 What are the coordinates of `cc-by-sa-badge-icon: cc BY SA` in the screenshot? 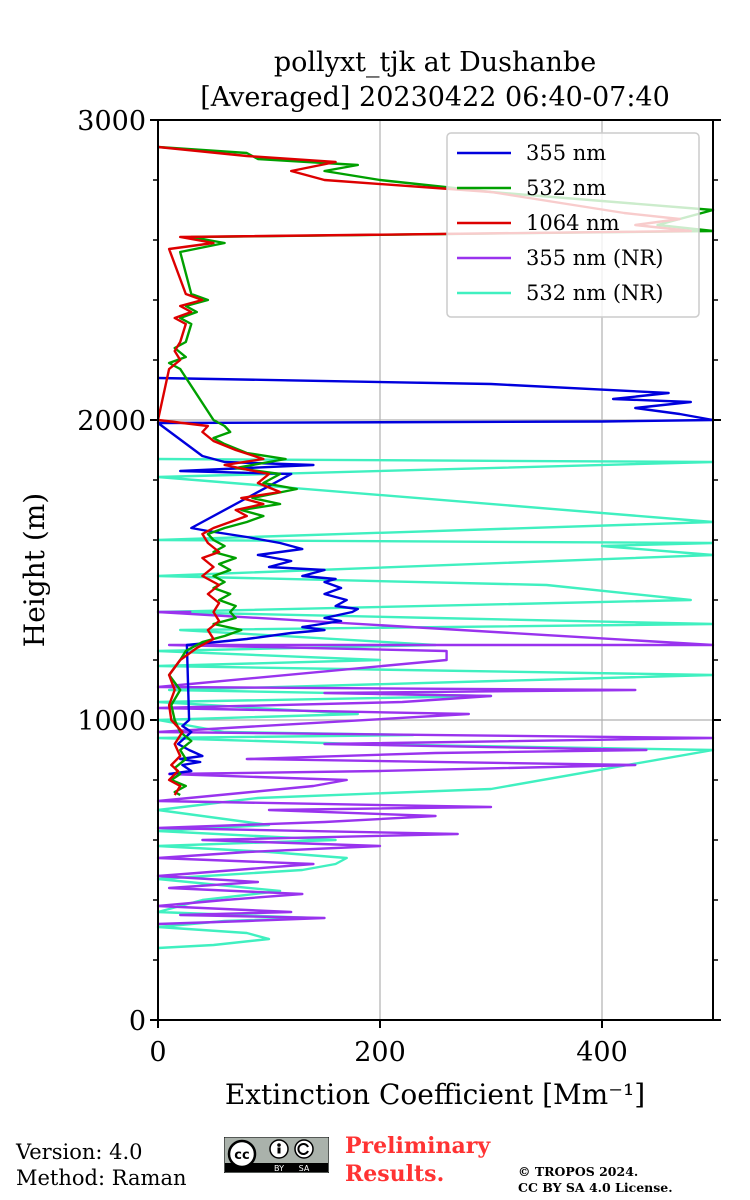 It's located at (276, 1155).